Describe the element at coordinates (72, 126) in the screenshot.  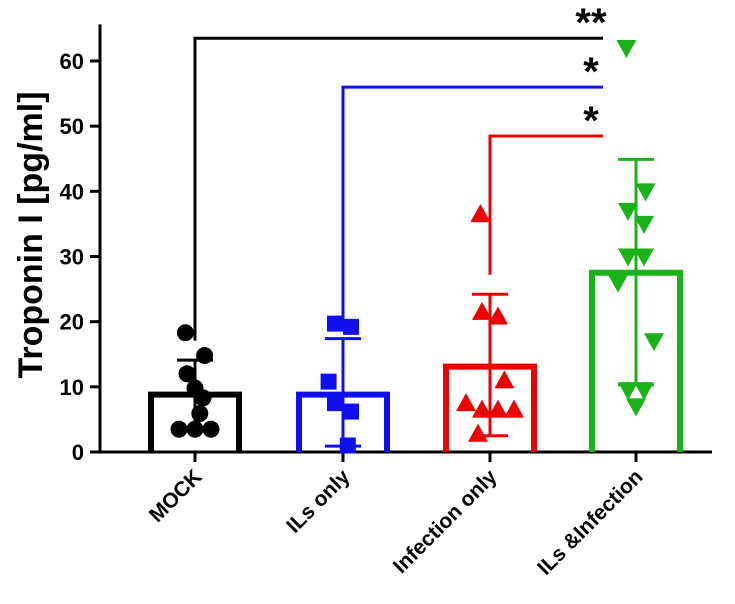
I see `y-tick-label: 50` at that location.